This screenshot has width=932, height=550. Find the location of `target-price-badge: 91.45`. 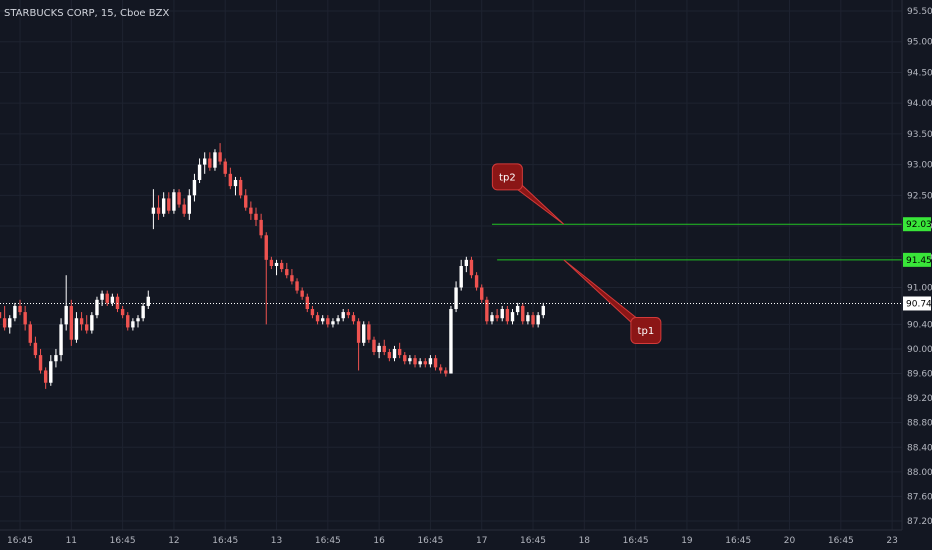

target-price-badge: 91.45 is located at coordinates (917, 259).